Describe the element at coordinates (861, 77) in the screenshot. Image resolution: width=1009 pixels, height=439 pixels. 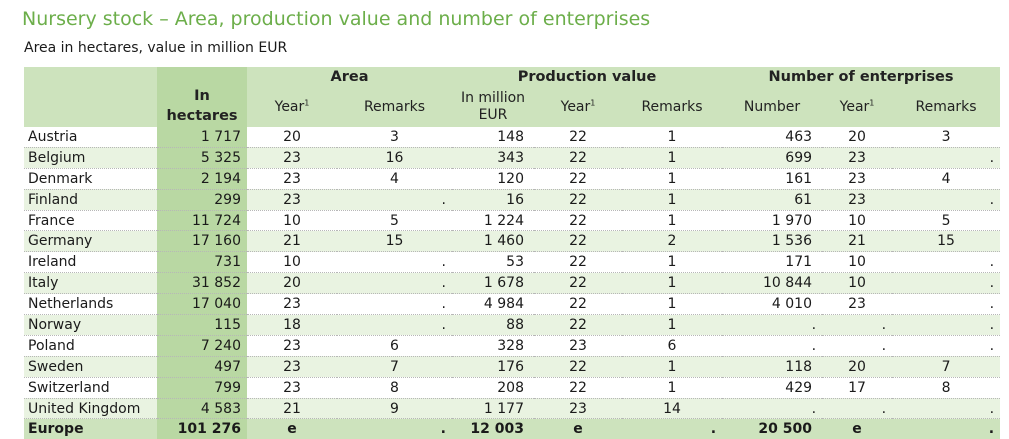
I see `header-enterprises: Number of enterprises` at that location.